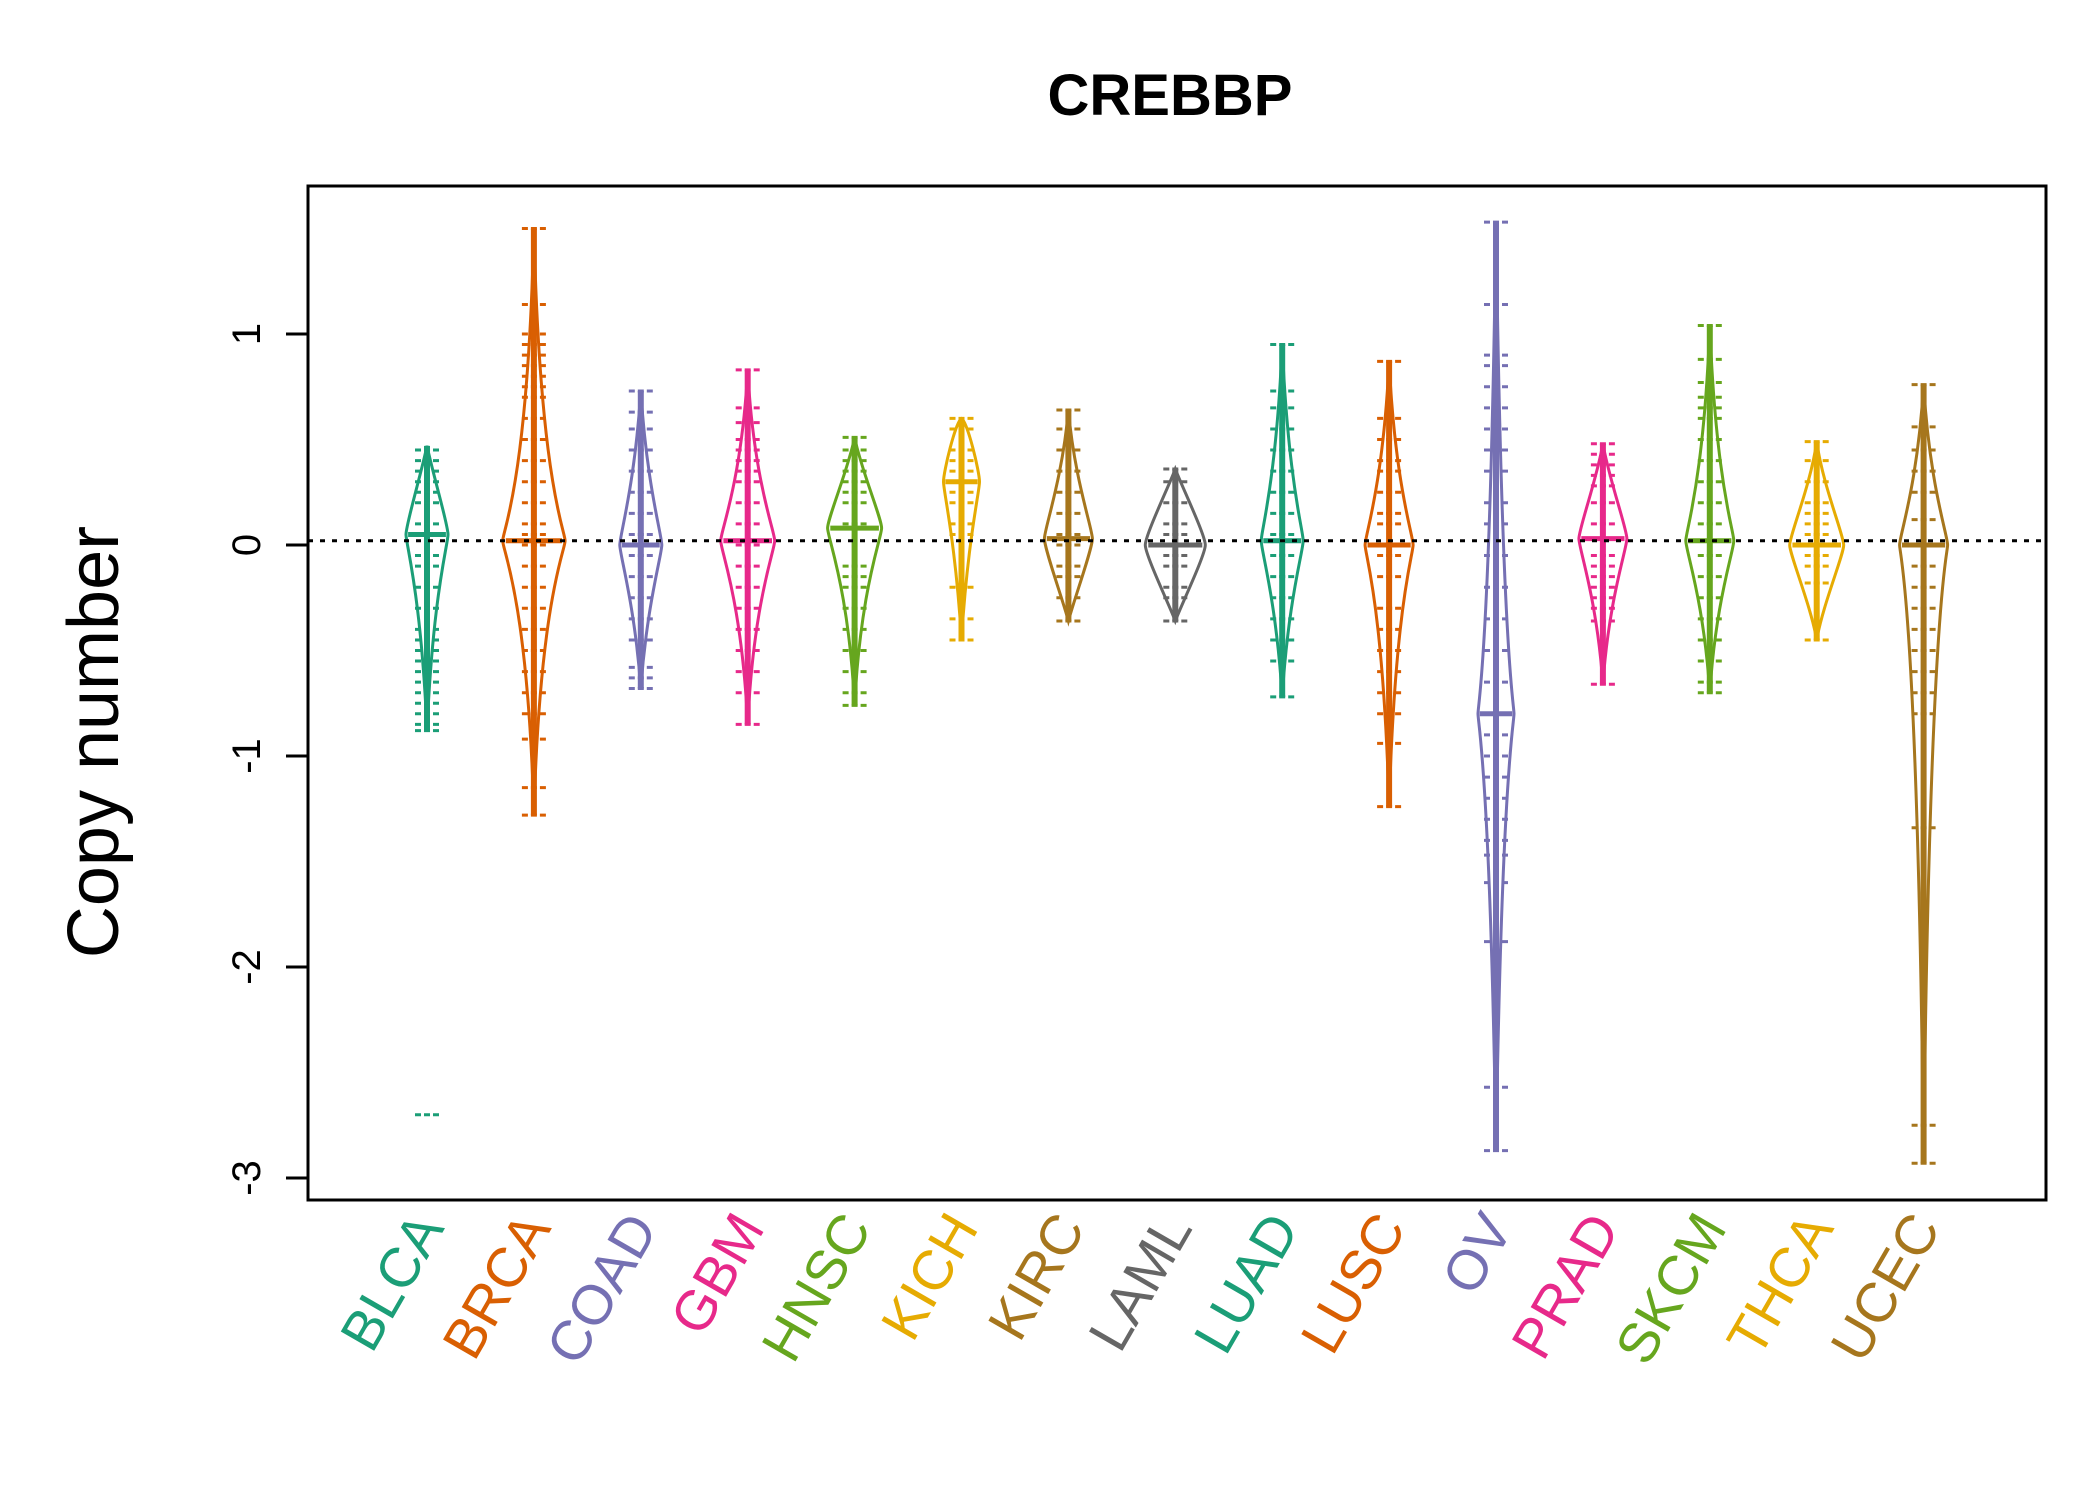 The height and width of the screenshot is (1500, 2100). I want to click on bean-thca, so click(1817, 541).